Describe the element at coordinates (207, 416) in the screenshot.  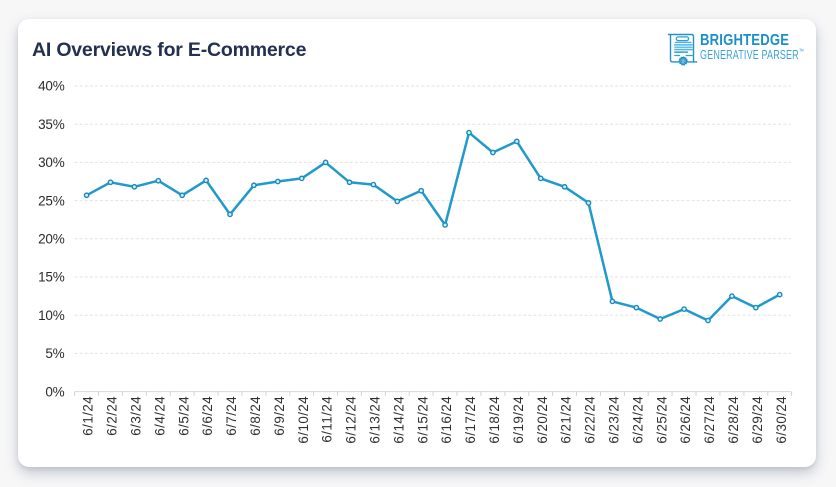
I see `svg-text: 6/6/24` at that location.